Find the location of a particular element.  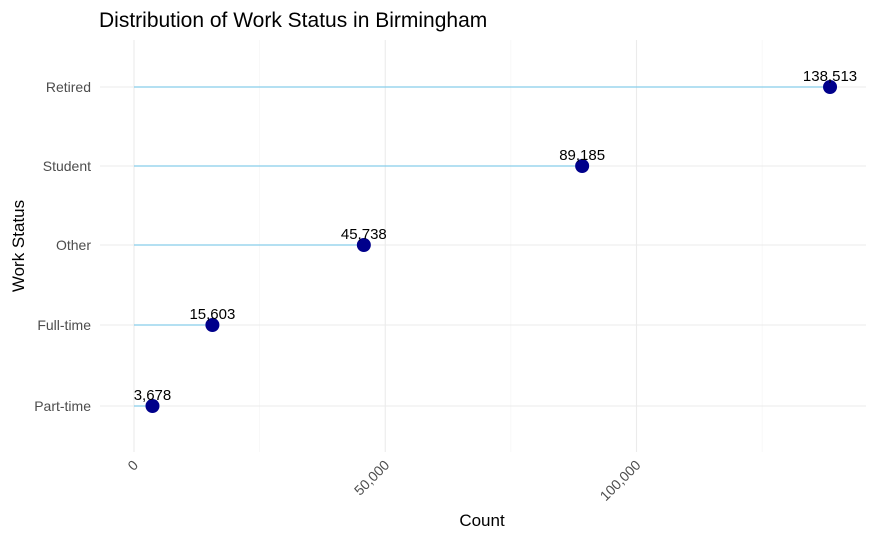

x-tick-label: 50,000 is located at coordinates (372, 478).